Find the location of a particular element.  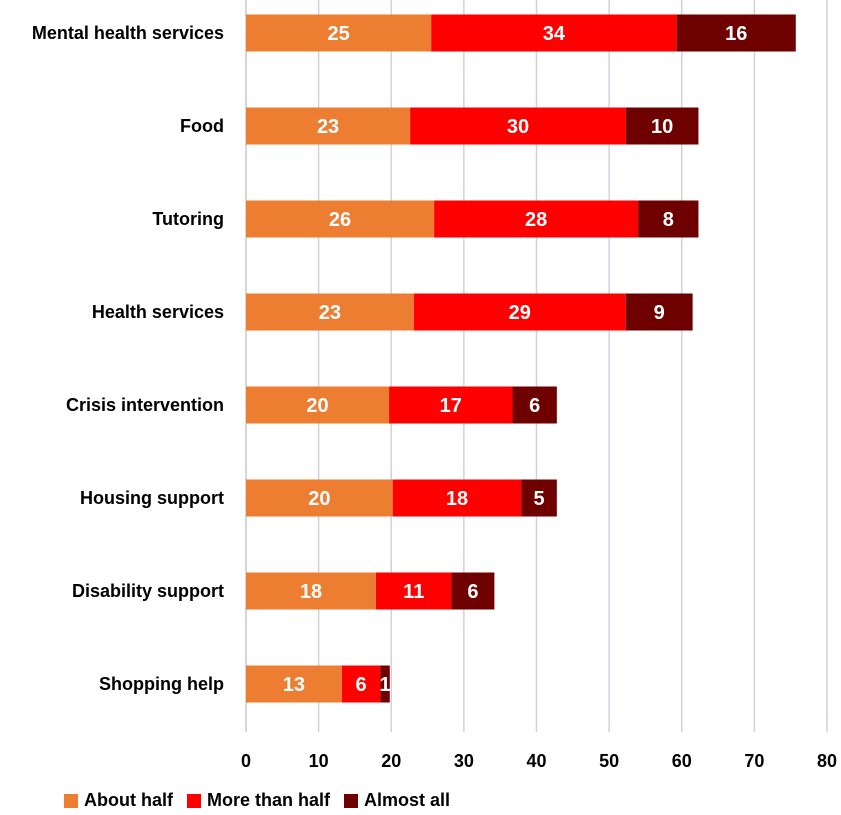

bar-shopping-help-more-than-half is located at coordinates (361, 684).